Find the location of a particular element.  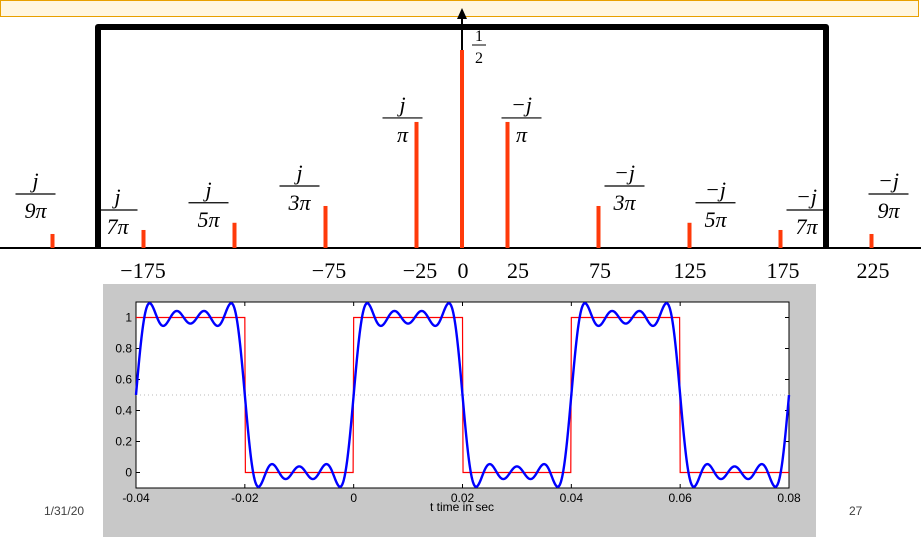

frequency-tick-label: 225 is located at coordinates (873, 270).